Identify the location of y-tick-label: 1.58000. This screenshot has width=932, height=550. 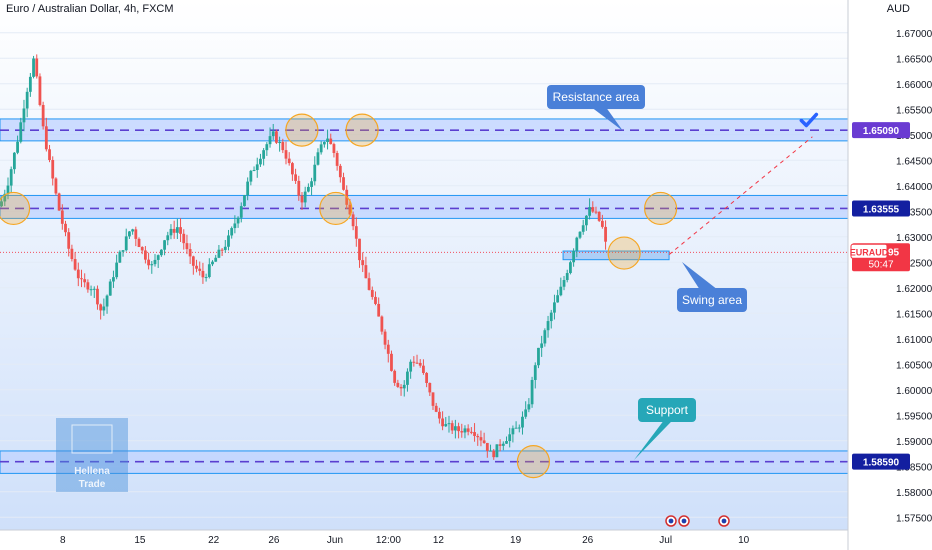
(914, 493).